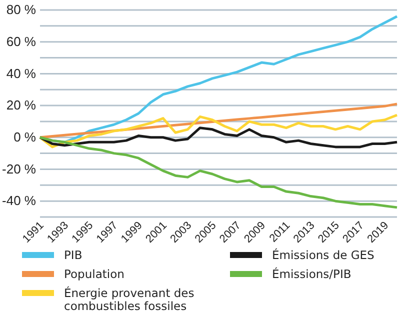 The height and width of the screenshot is (335, 400). Describe the element at coordinates (19, 168) in the screenshot. I see `y-tick-label: -20 %` at that location.